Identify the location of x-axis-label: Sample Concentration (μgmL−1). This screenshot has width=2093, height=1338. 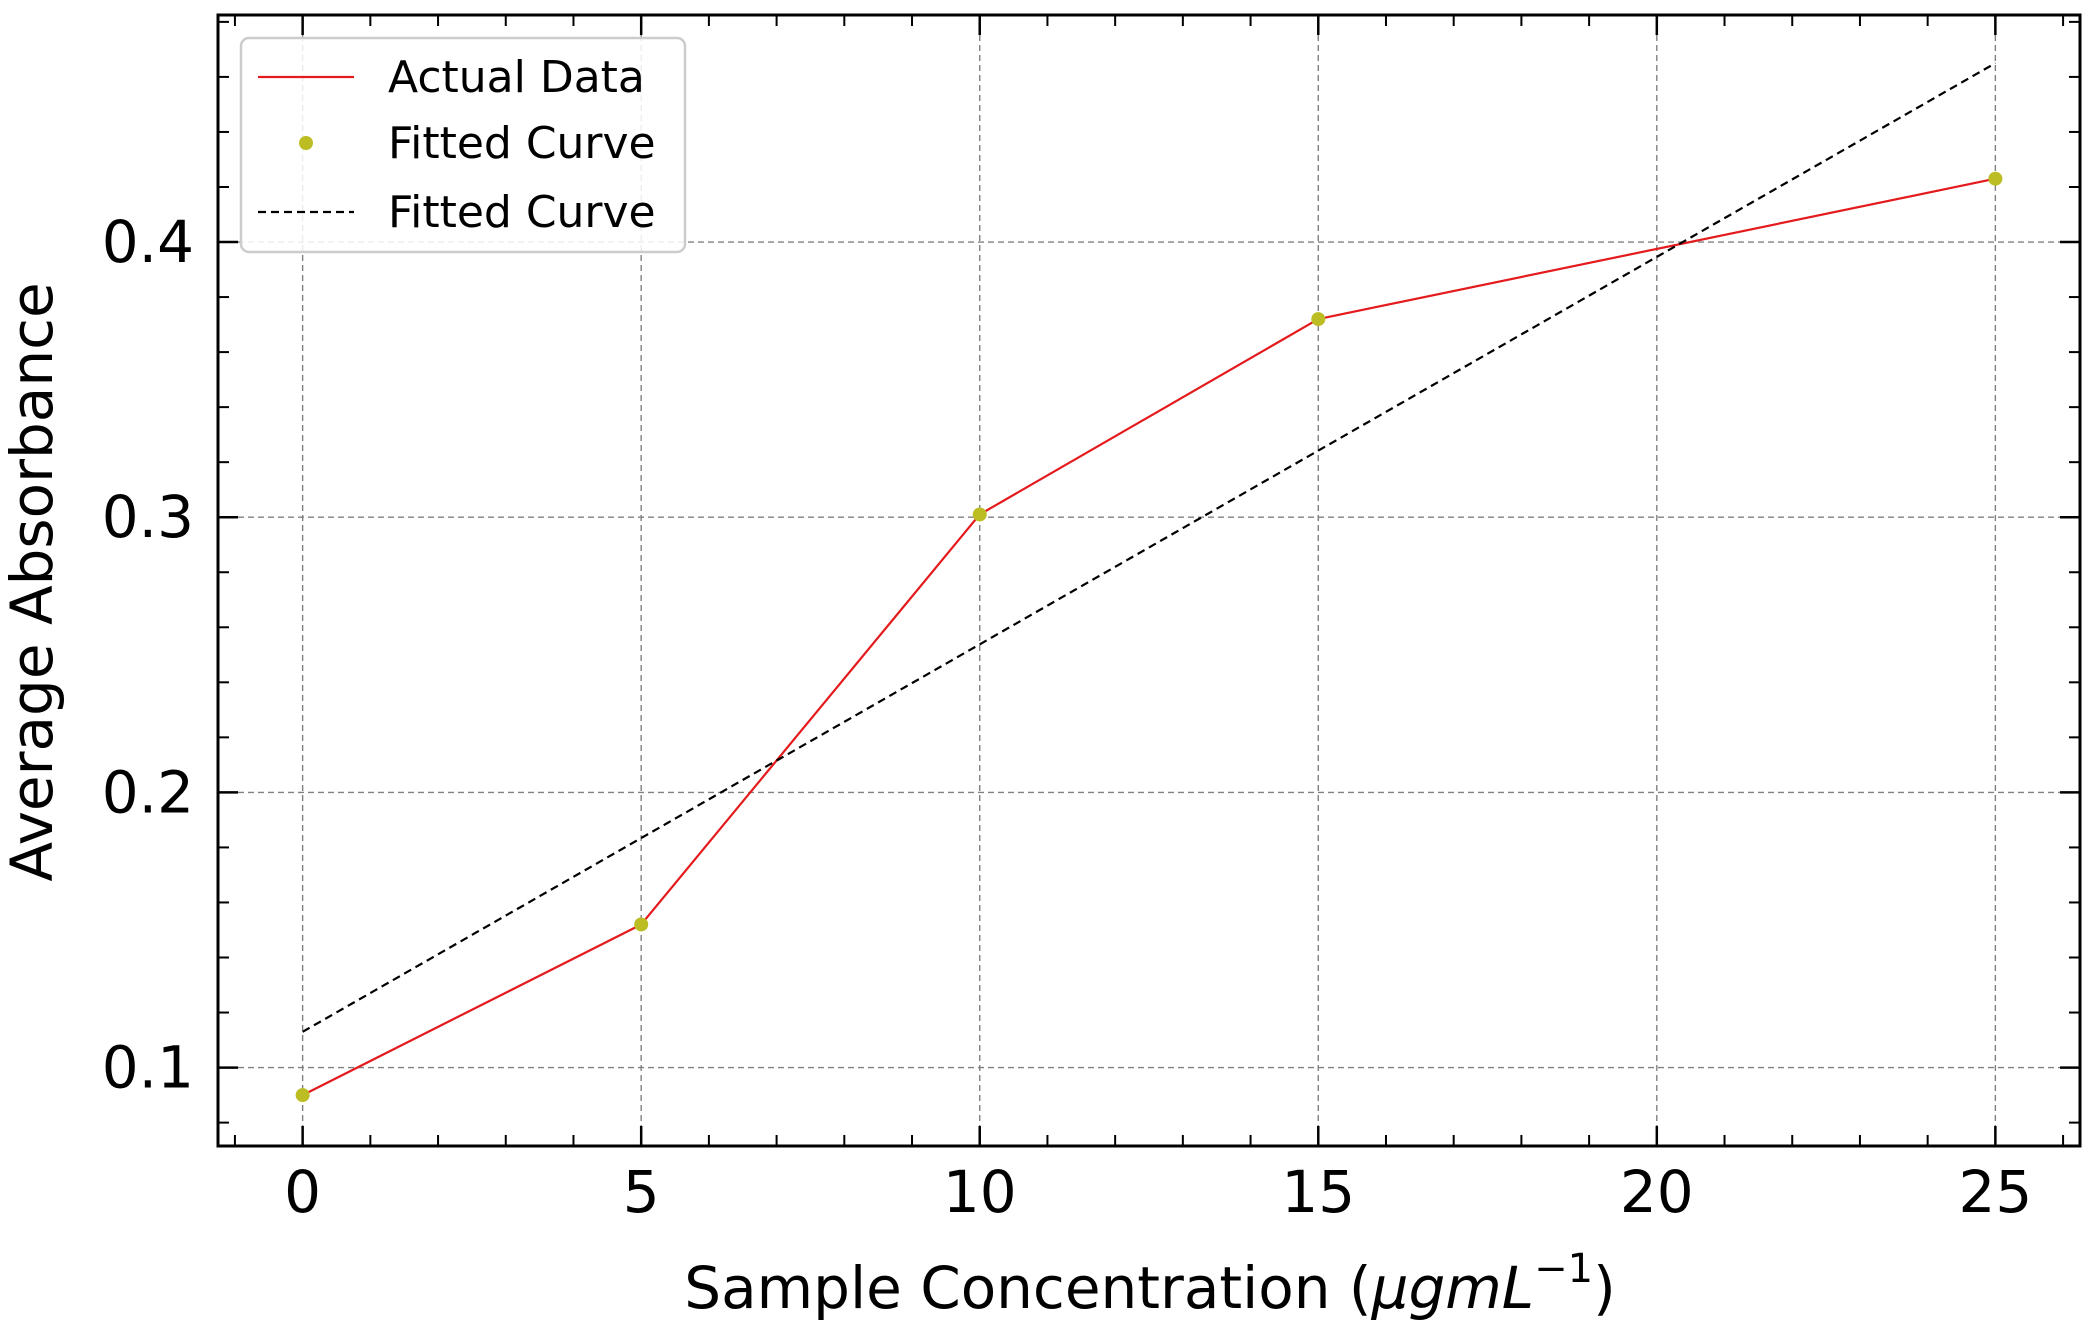
(1149, 1284).